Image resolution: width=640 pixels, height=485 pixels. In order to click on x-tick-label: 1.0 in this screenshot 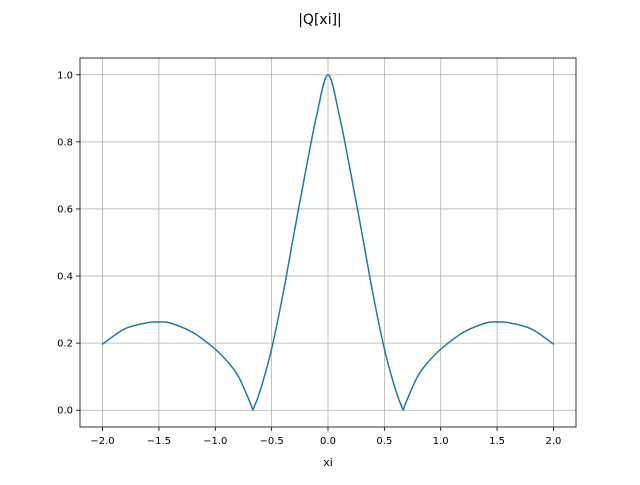, I will do `click(441, 441)`.